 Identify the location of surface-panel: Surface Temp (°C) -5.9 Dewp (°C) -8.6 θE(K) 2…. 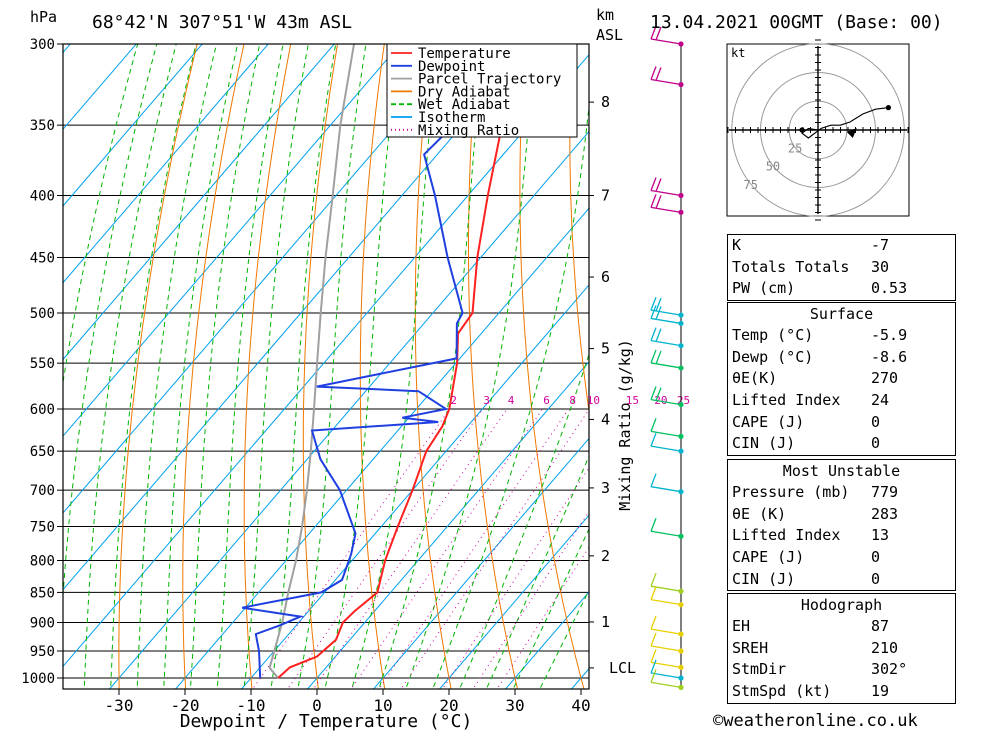
(841, 379).